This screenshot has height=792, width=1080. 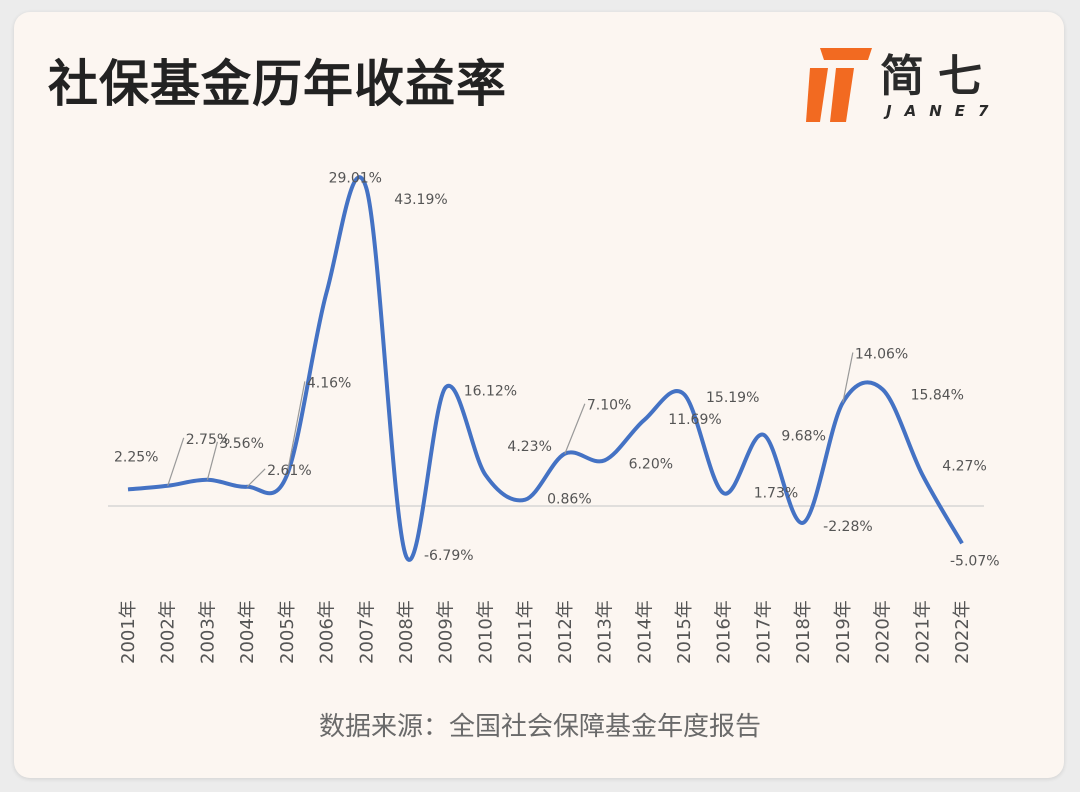 I want to click on data-label-2001年: 2.25%, so click(x=136, y=457).